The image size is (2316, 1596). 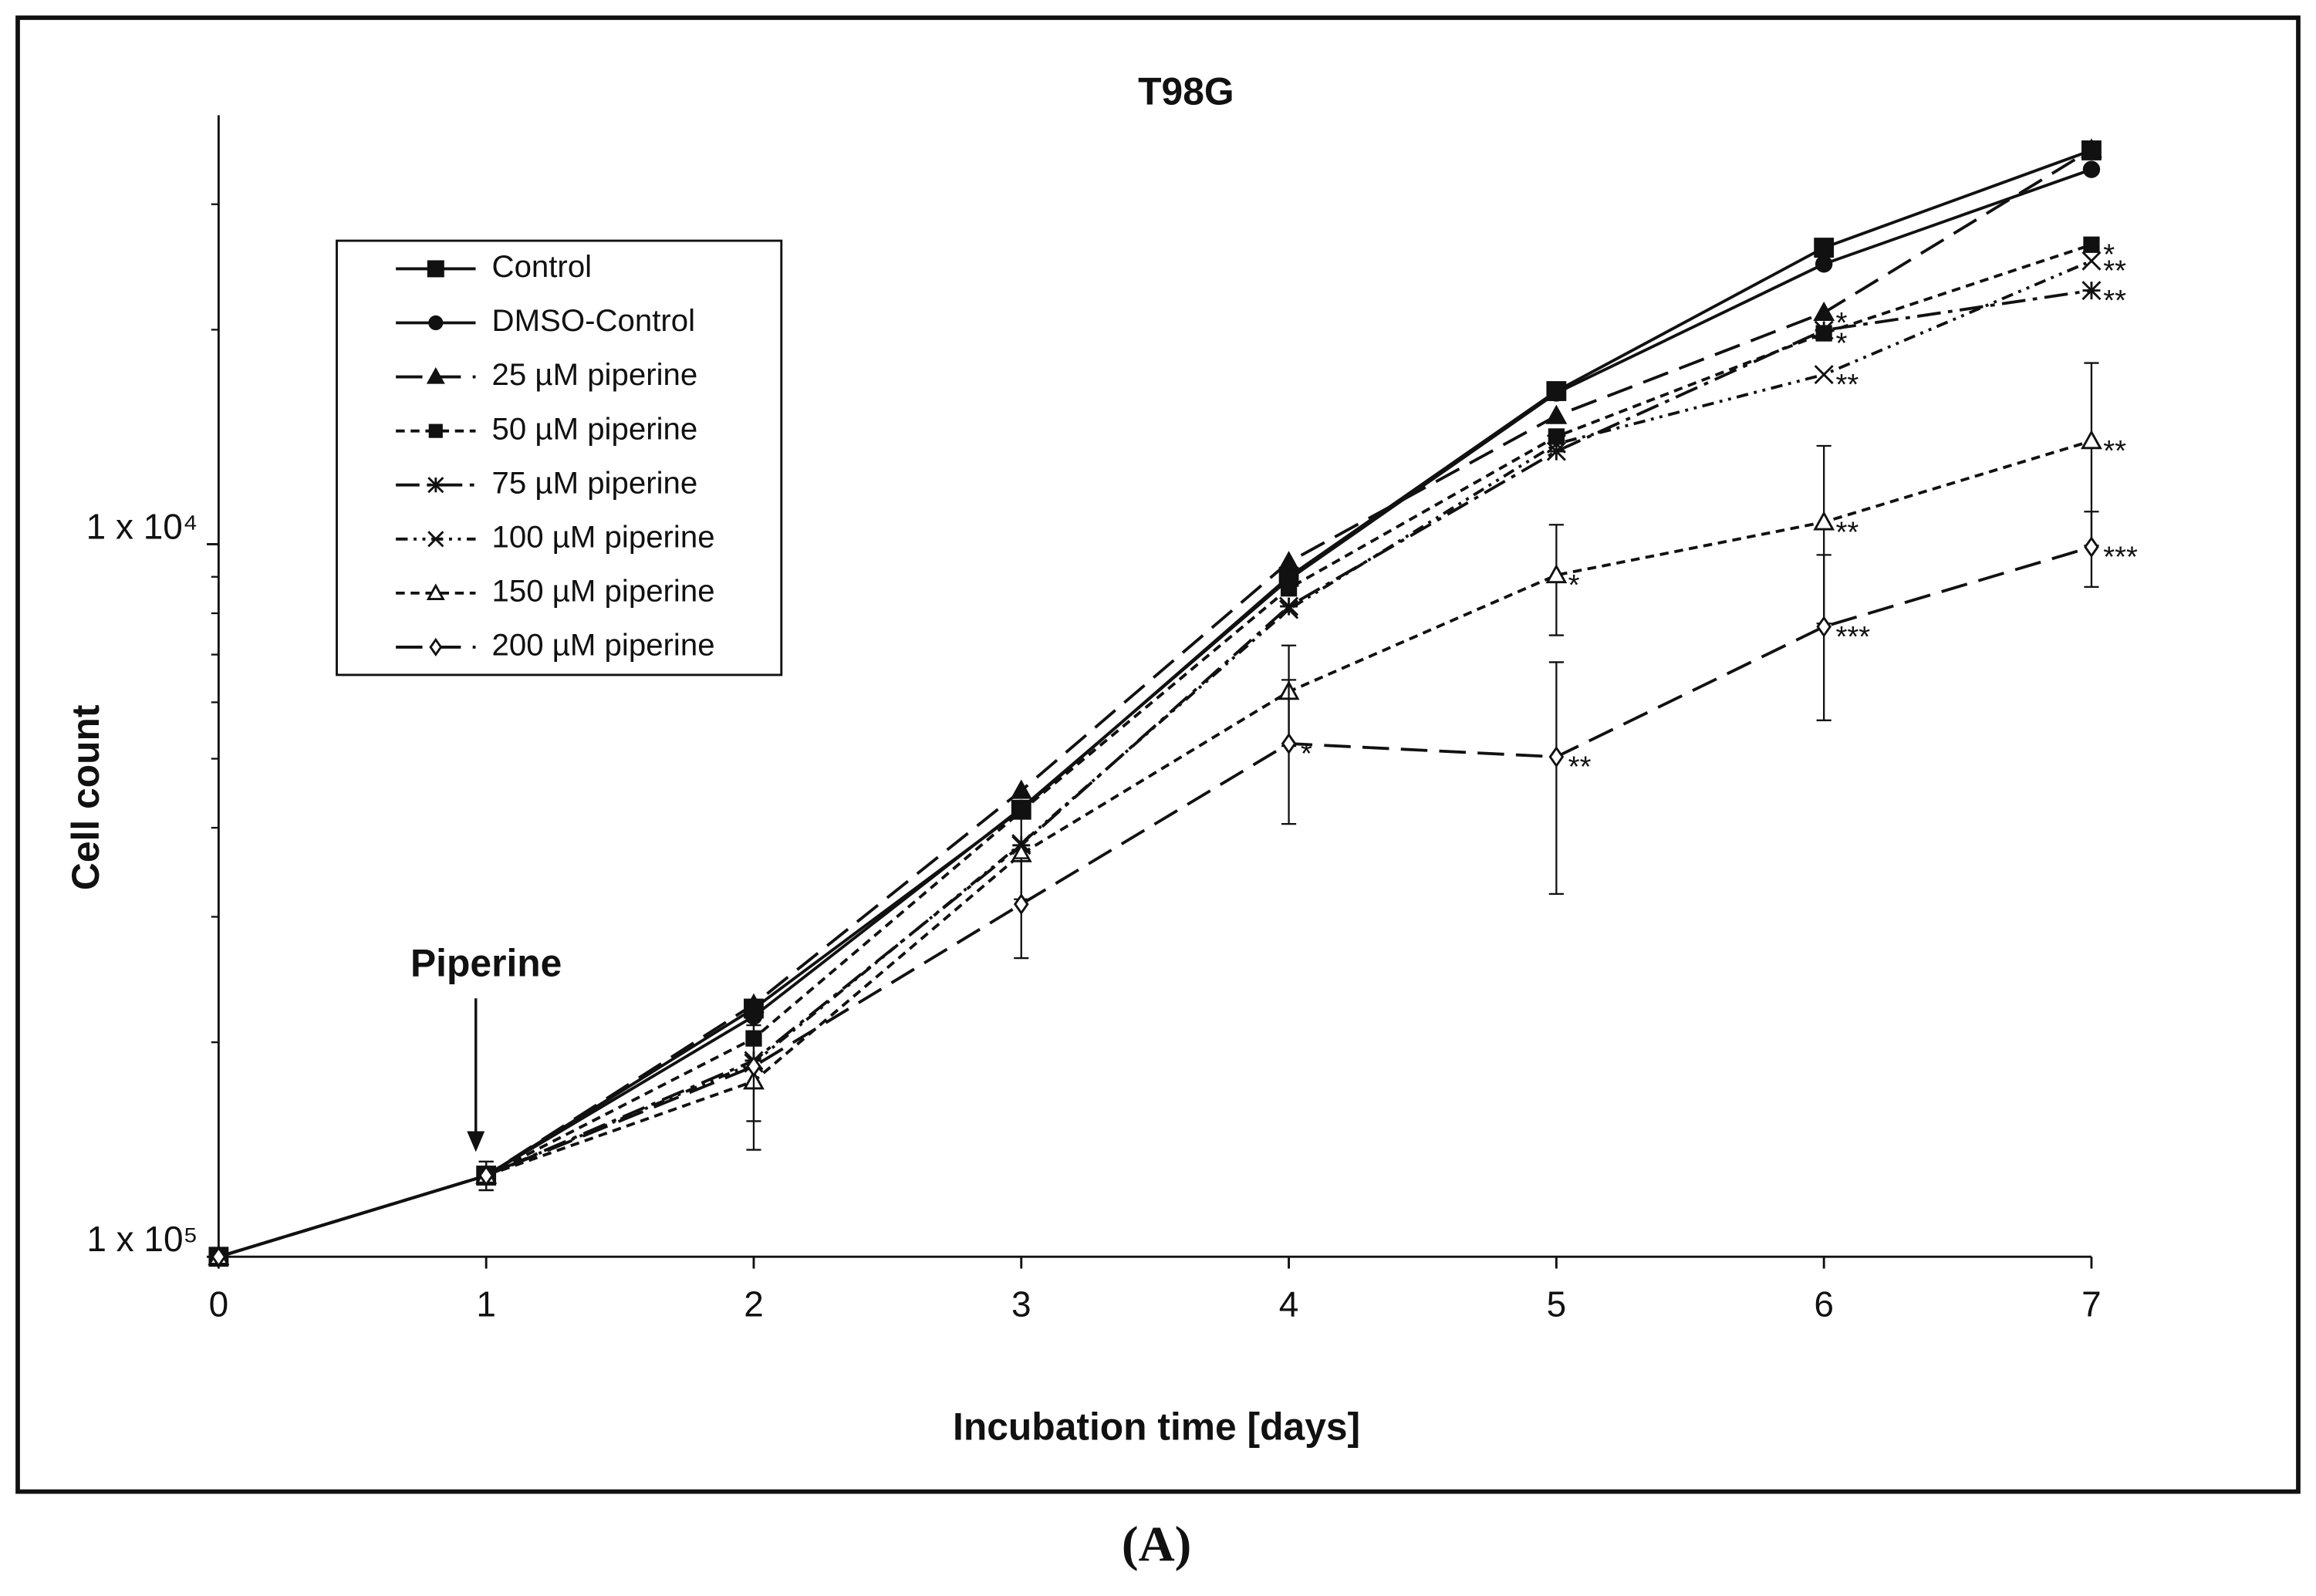 I want to click on y-tick-label: 1 x 10⁴, so click(x=142, y=526).